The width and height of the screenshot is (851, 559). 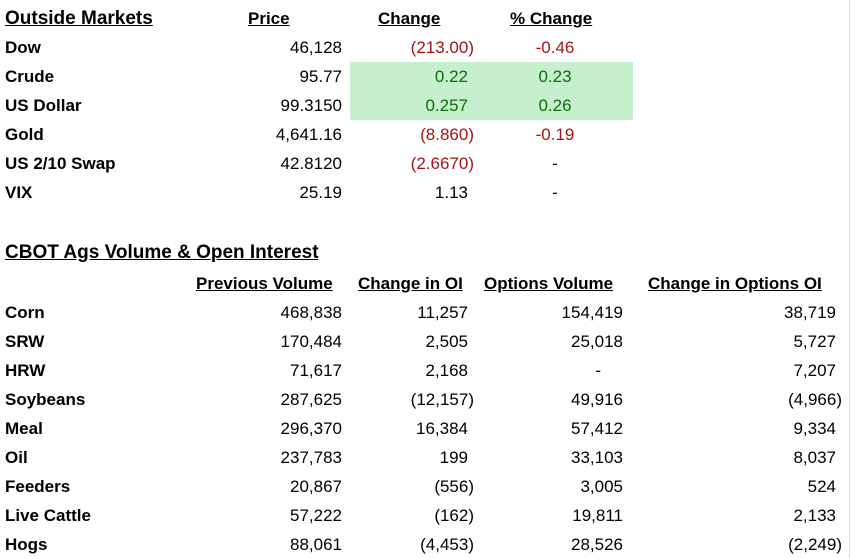 What do you see at coordinates (25, 312) in the screenshot?
I see `commodity-name: Corn` at bounding box center [25, 312].